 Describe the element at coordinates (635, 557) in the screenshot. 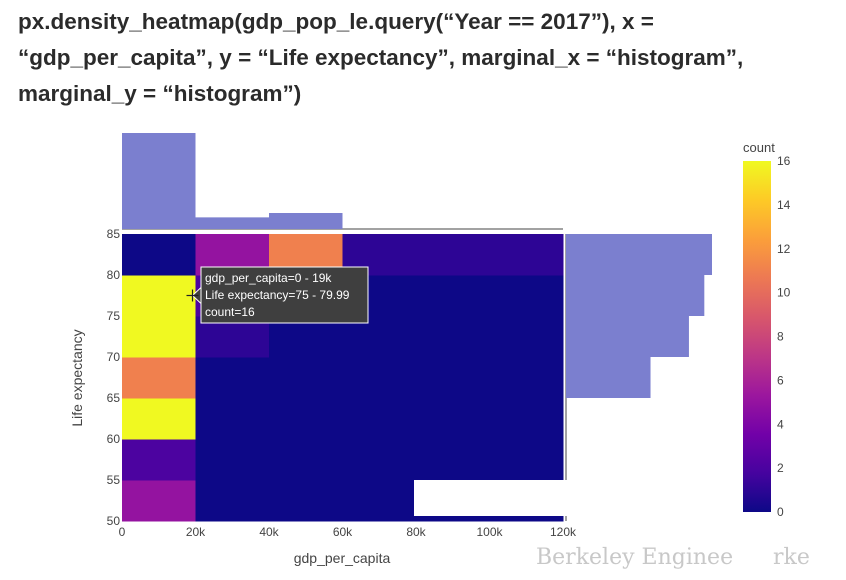

I see `watermark-text: Berkeley Enginee` at that location.